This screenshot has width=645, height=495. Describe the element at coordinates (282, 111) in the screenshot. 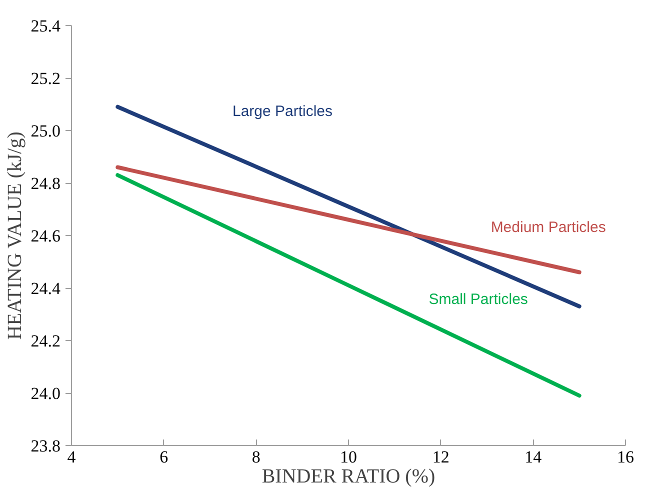

I see `text: Large Particles` at that location.